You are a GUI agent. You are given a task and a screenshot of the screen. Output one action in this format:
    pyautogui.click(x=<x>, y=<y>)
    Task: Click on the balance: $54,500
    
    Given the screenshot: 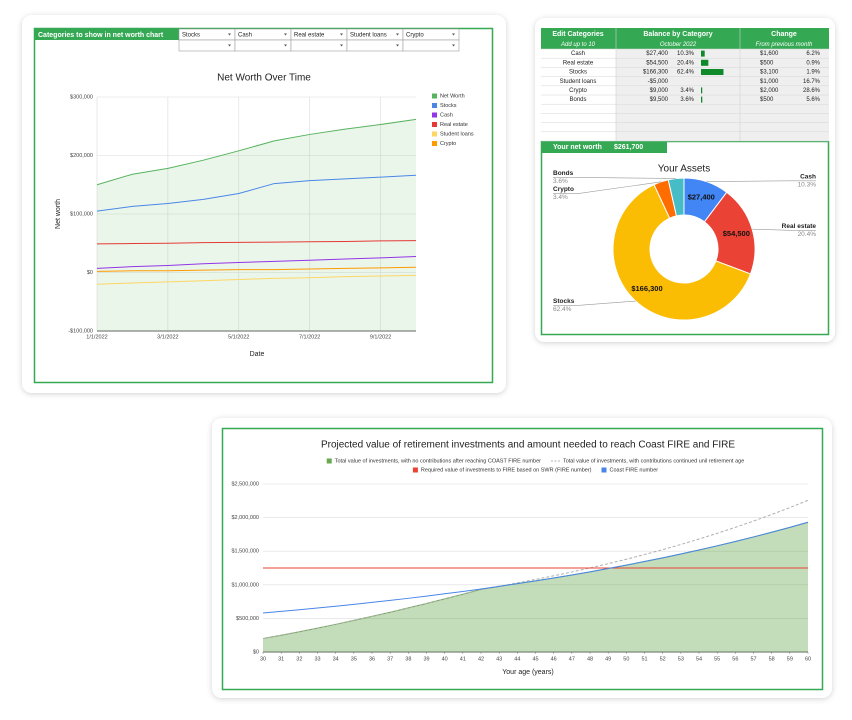 What is the action you would take?
    pyautogui.click(x=657, y=63)
    